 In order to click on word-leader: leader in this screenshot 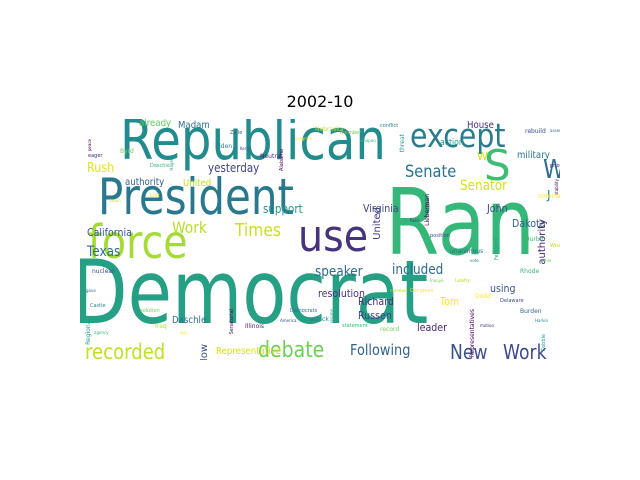, I will do `click(432, 327)`.